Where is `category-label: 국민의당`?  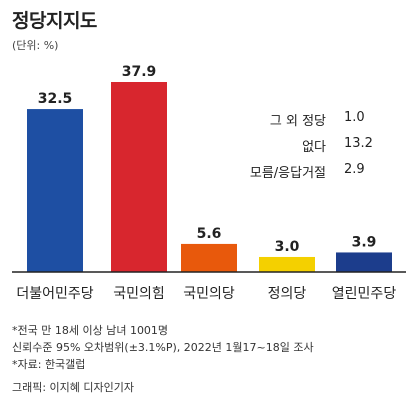
category-label: 국민의당 is located at coordinates (209, 294).